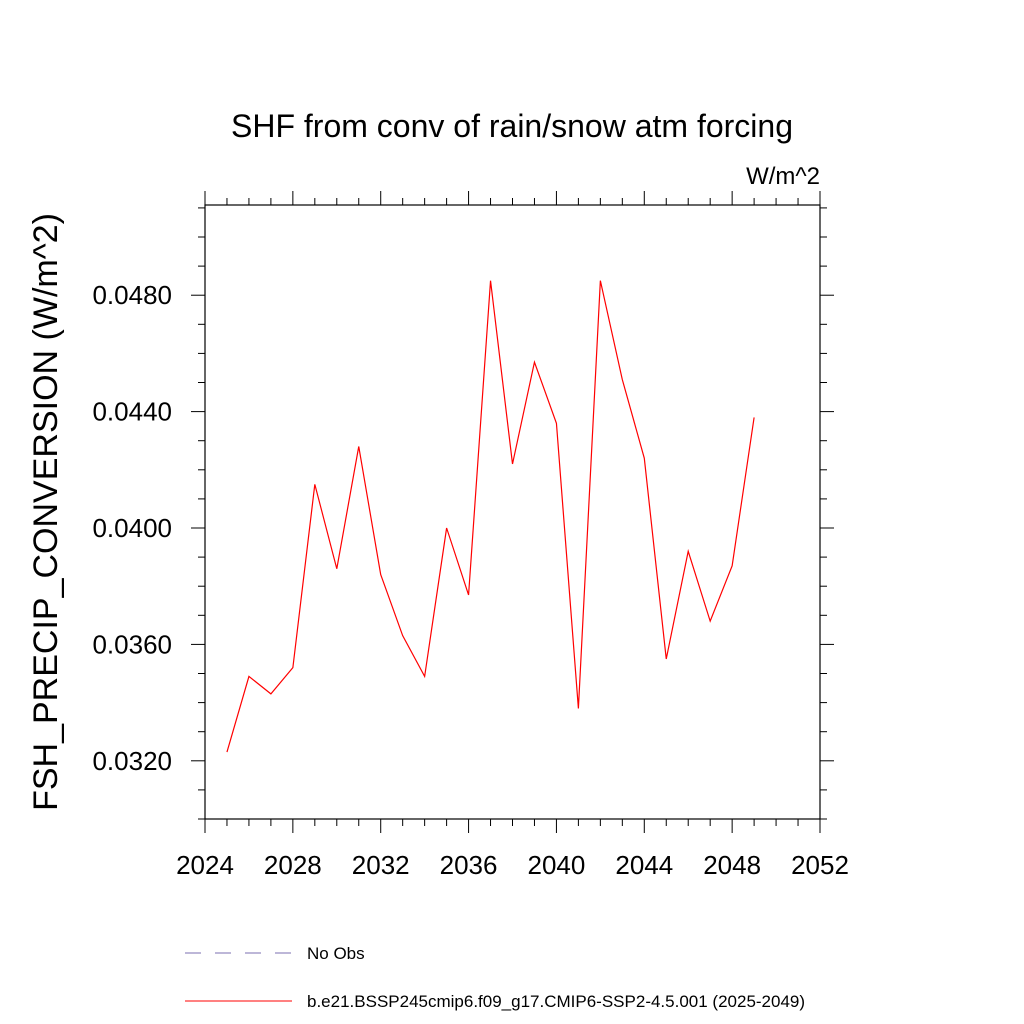 Image resolution: width=1024 pixels, height=1024 pixels. I want to click on units-label: W/m^2, so click(783, 176).